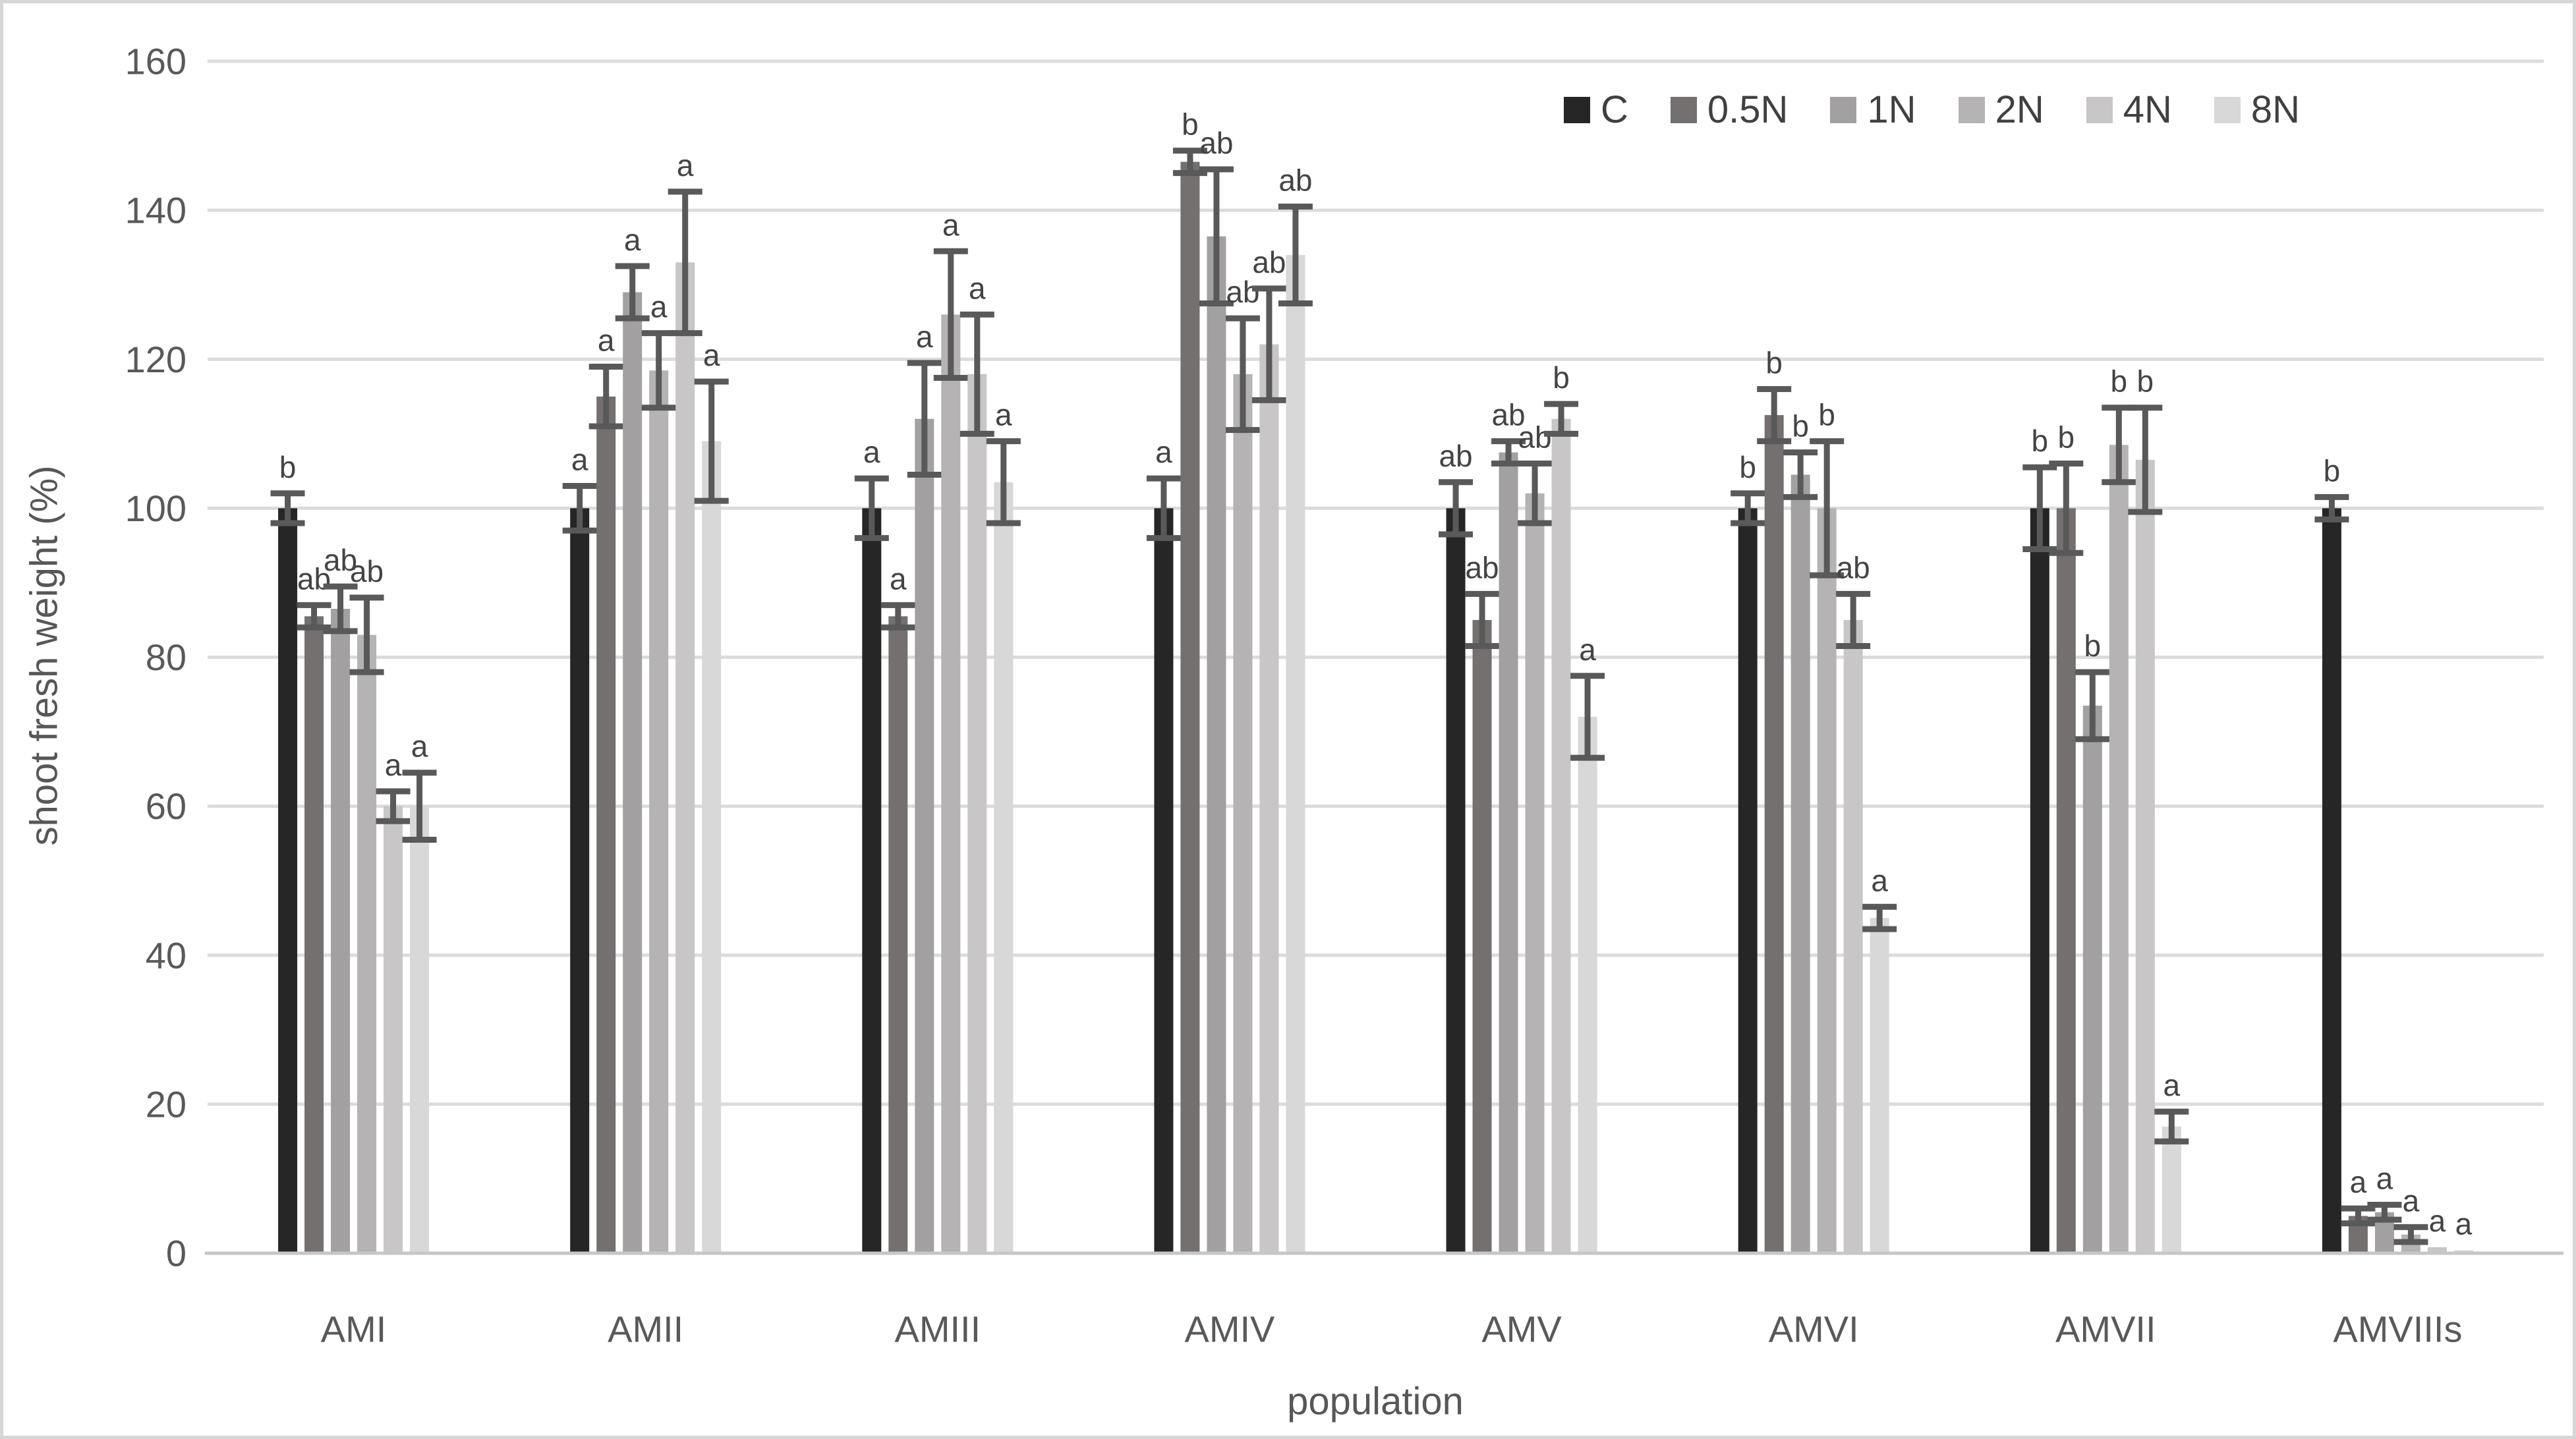 The height and width of the screenshot is (1439, 2576). I want to click on y-tick-label-120: 120, so click(156, 359).